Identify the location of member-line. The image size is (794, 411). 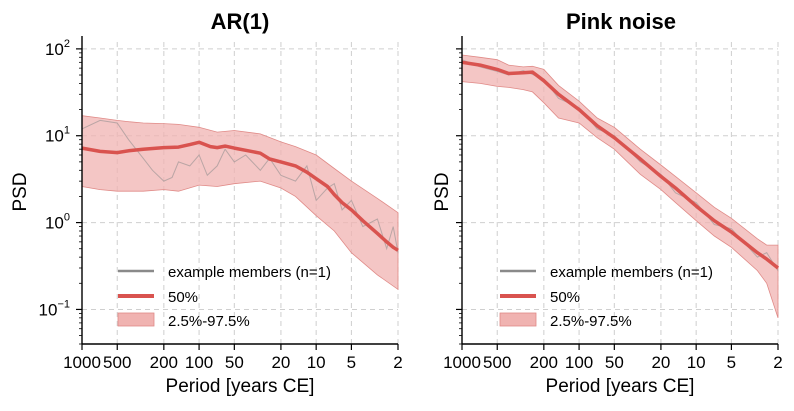
(240, 186).